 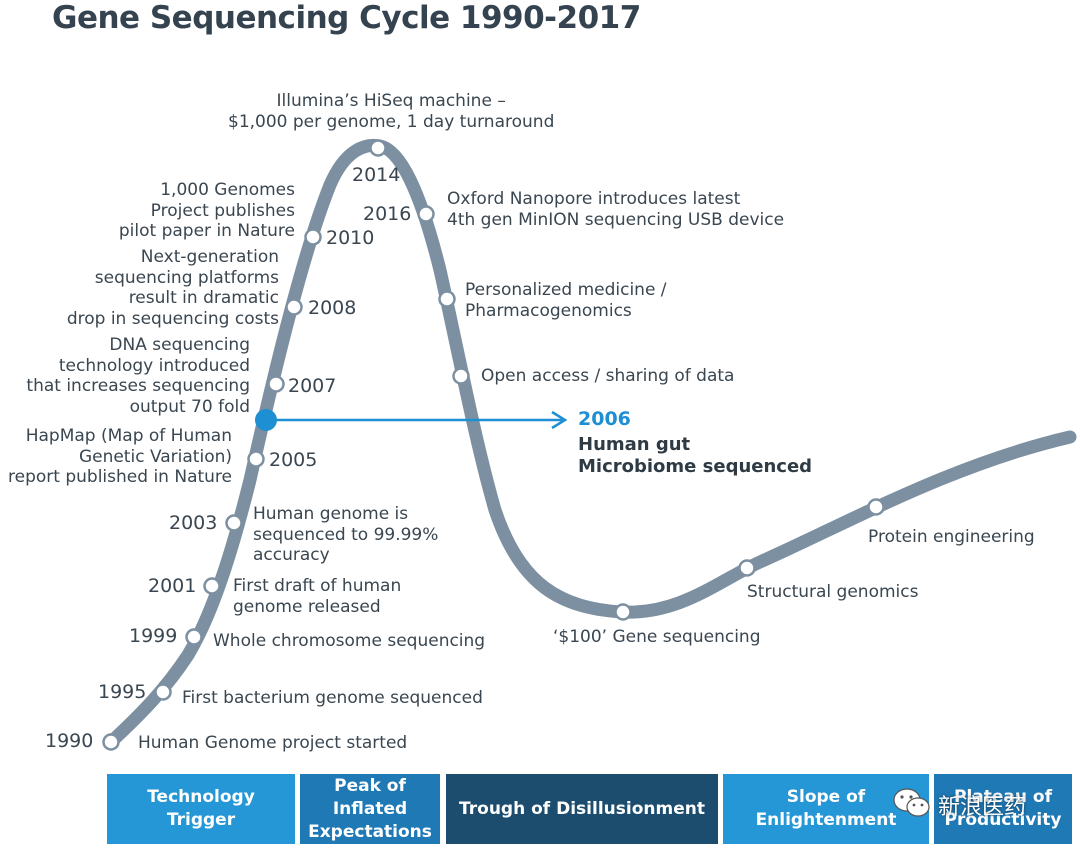 I want to click on milestone-open-access-text: Open access / sharing of data, so click(x=608, y=376).